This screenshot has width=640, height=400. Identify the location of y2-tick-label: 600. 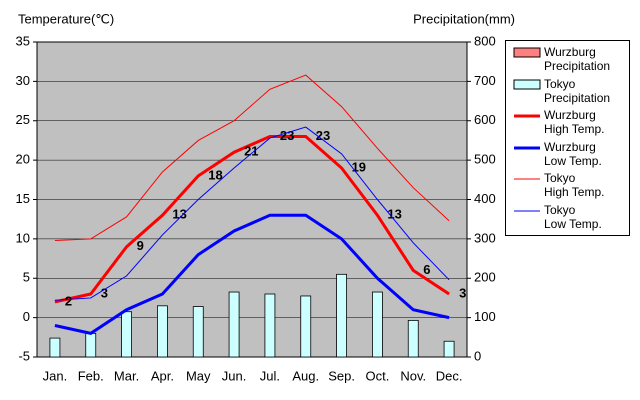
(485, 119).